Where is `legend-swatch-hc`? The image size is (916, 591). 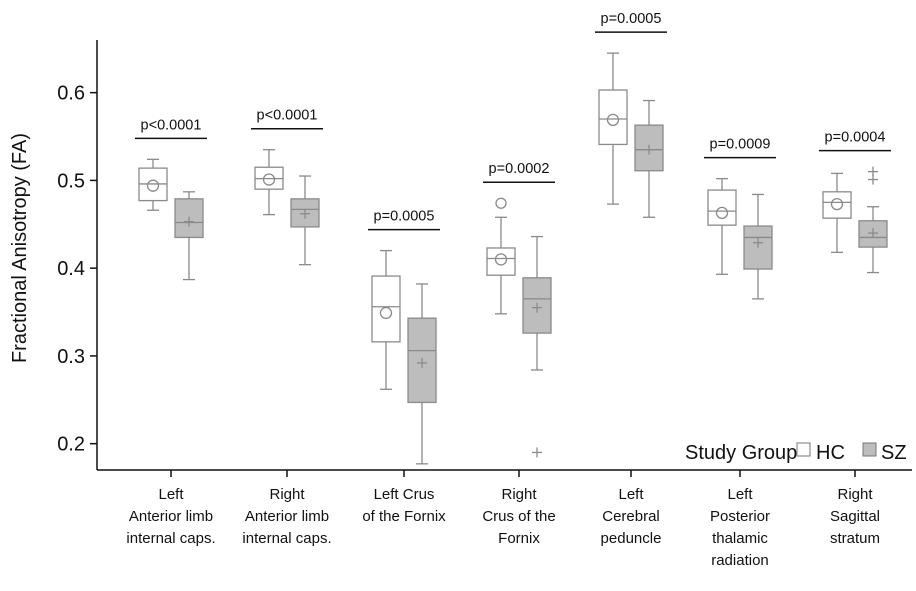
legend-swatch-hc is located at coordinates (803, 449).